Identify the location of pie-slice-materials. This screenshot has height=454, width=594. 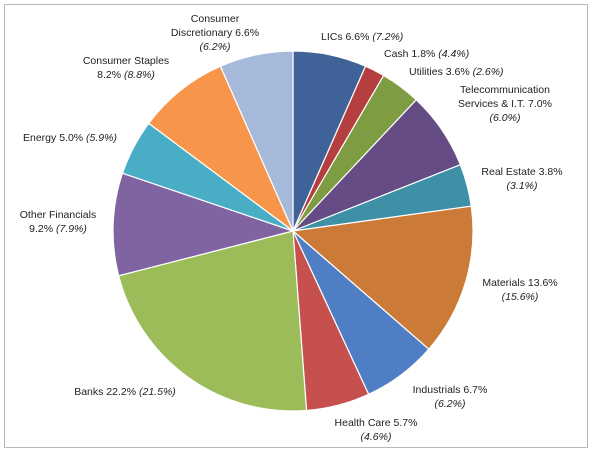
(382, 278).